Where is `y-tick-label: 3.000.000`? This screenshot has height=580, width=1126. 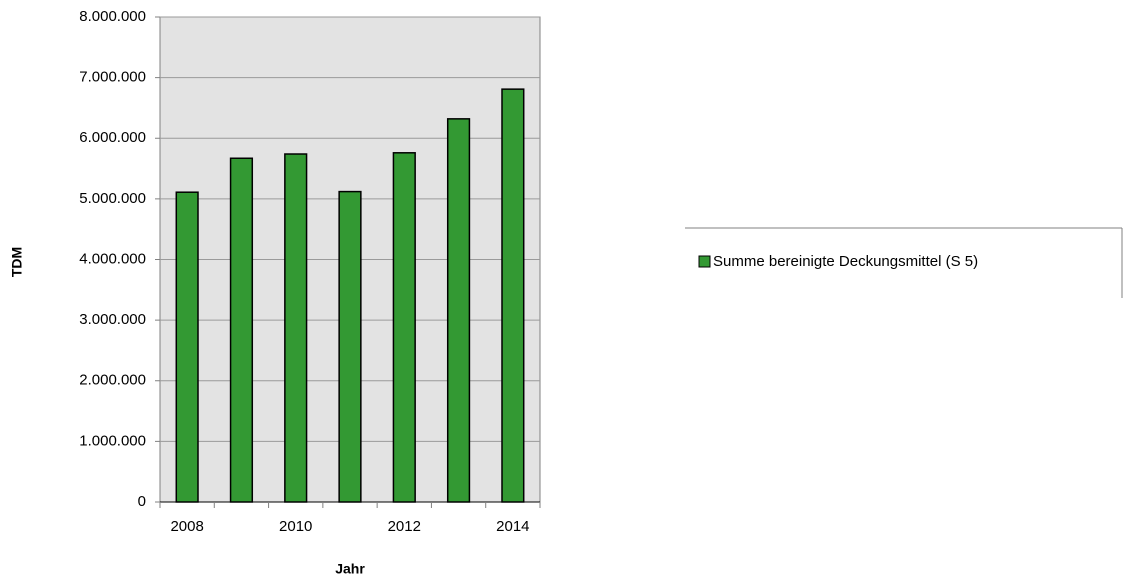 y-tick-label: 3.000.000 is located at coordinates (112, 319).